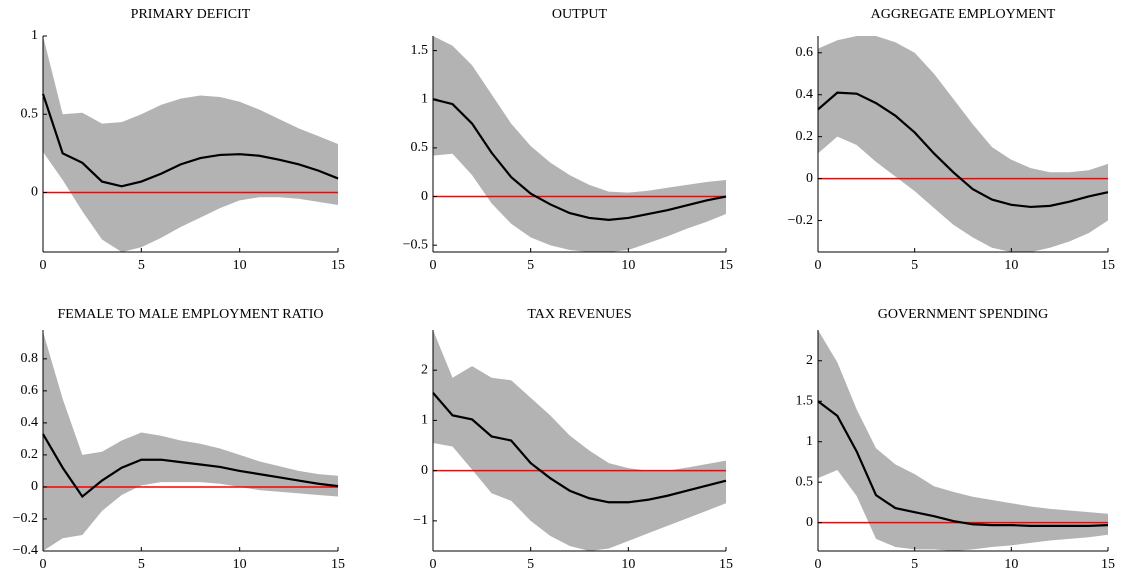  I want to click on chart-title: GOVERNMENT SPENDING, so click(963, 314).